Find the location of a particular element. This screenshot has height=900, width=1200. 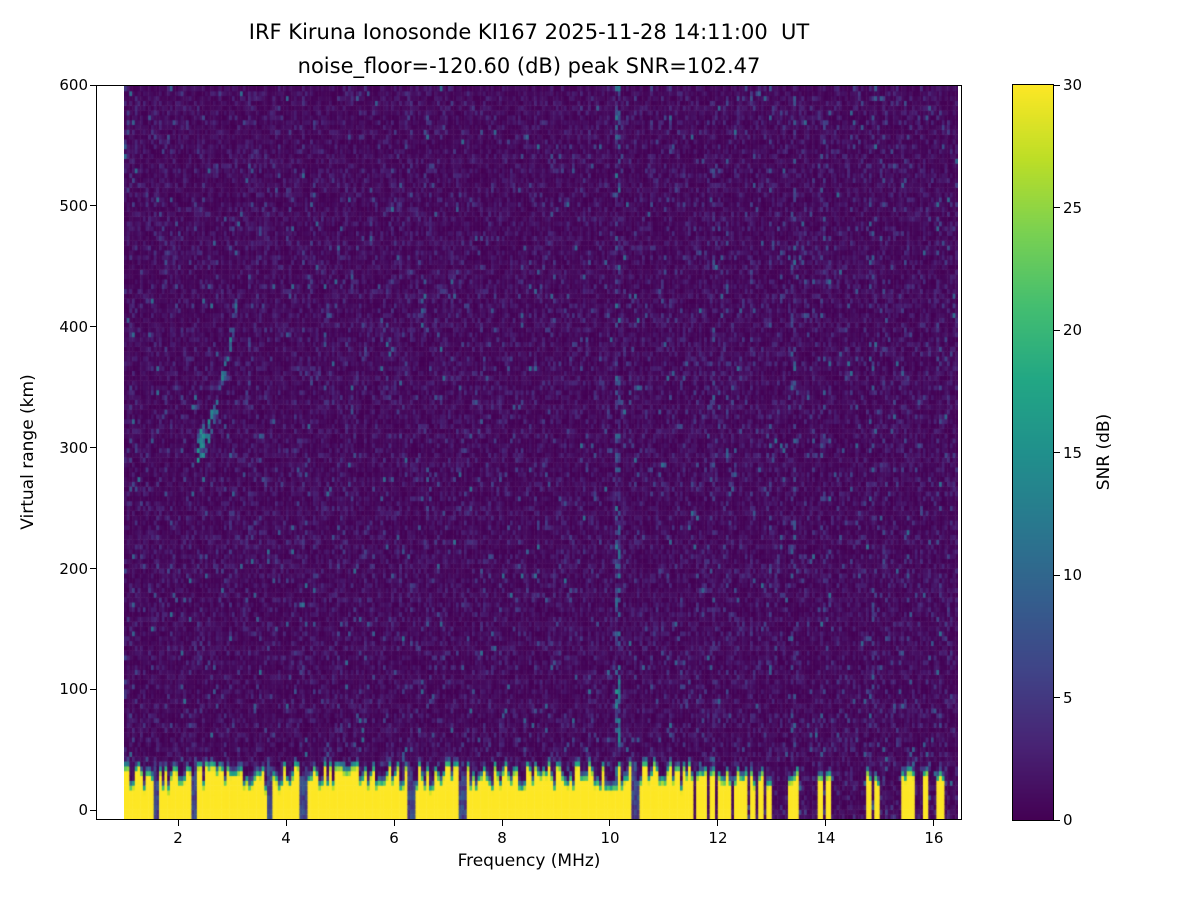

x-tick-label: 2 is located at coordinates (178, 838).